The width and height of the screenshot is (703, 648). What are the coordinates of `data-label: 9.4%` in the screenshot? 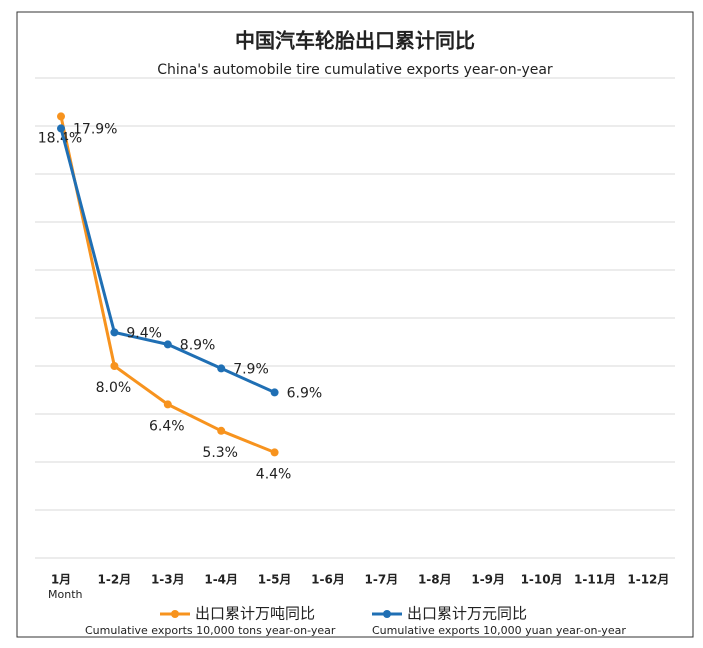 It's located at (144, 333).